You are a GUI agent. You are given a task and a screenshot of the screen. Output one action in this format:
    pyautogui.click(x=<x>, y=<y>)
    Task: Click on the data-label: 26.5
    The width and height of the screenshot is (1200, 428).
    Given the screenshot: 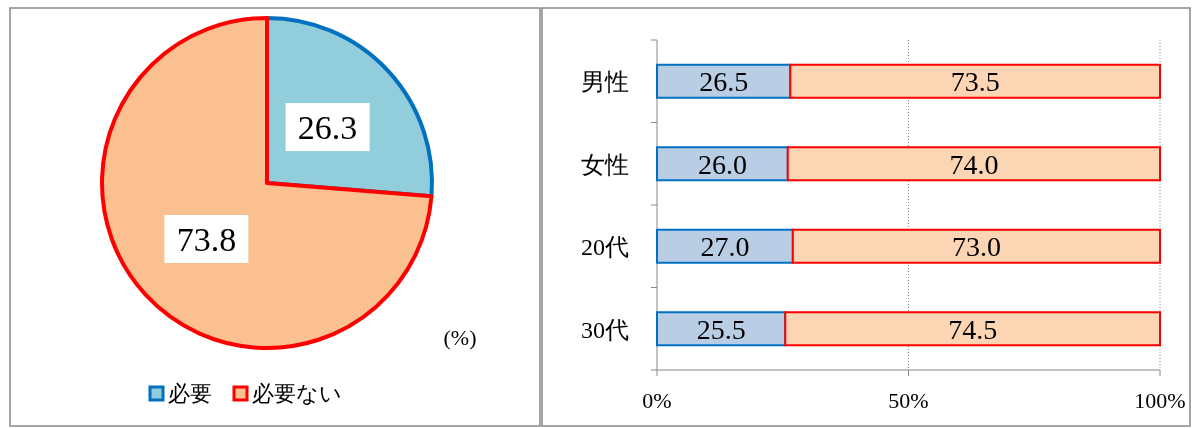 What is the action you would take?
    pyautogui.click(x=724, y=82)
    